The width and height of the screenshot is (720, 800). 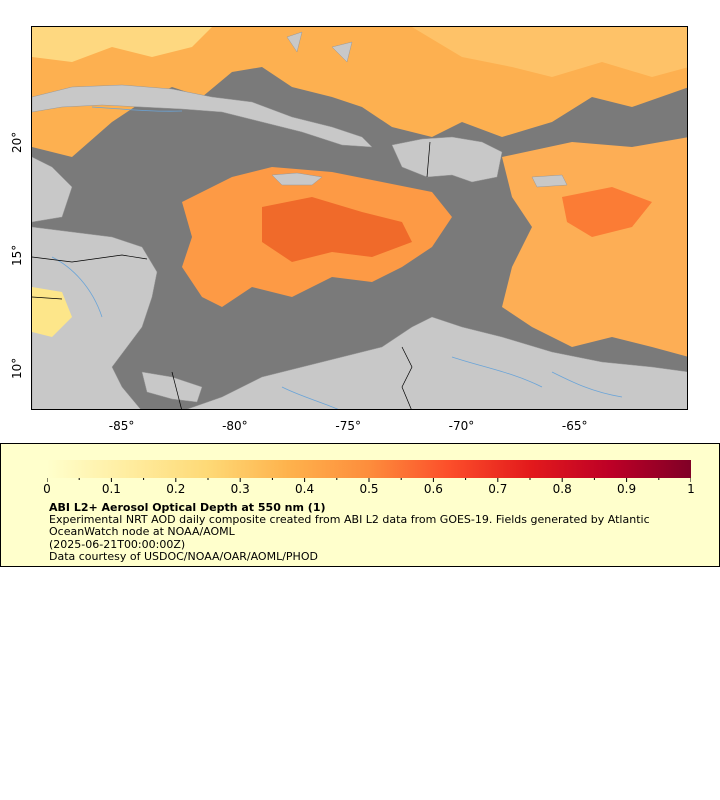 What do you see at coordinates (297, 179) in the screenshot?
I see `jamaica` at bounding box center [297, 179].